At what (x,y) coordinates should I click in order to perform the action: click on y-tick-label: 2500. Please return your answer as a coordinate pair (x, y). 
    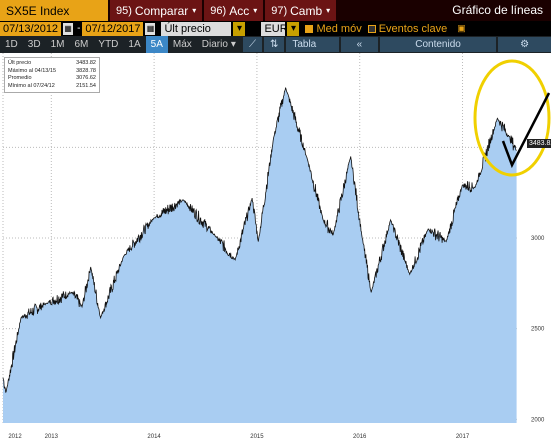
    Looking at the image, I should click on (538, 330).